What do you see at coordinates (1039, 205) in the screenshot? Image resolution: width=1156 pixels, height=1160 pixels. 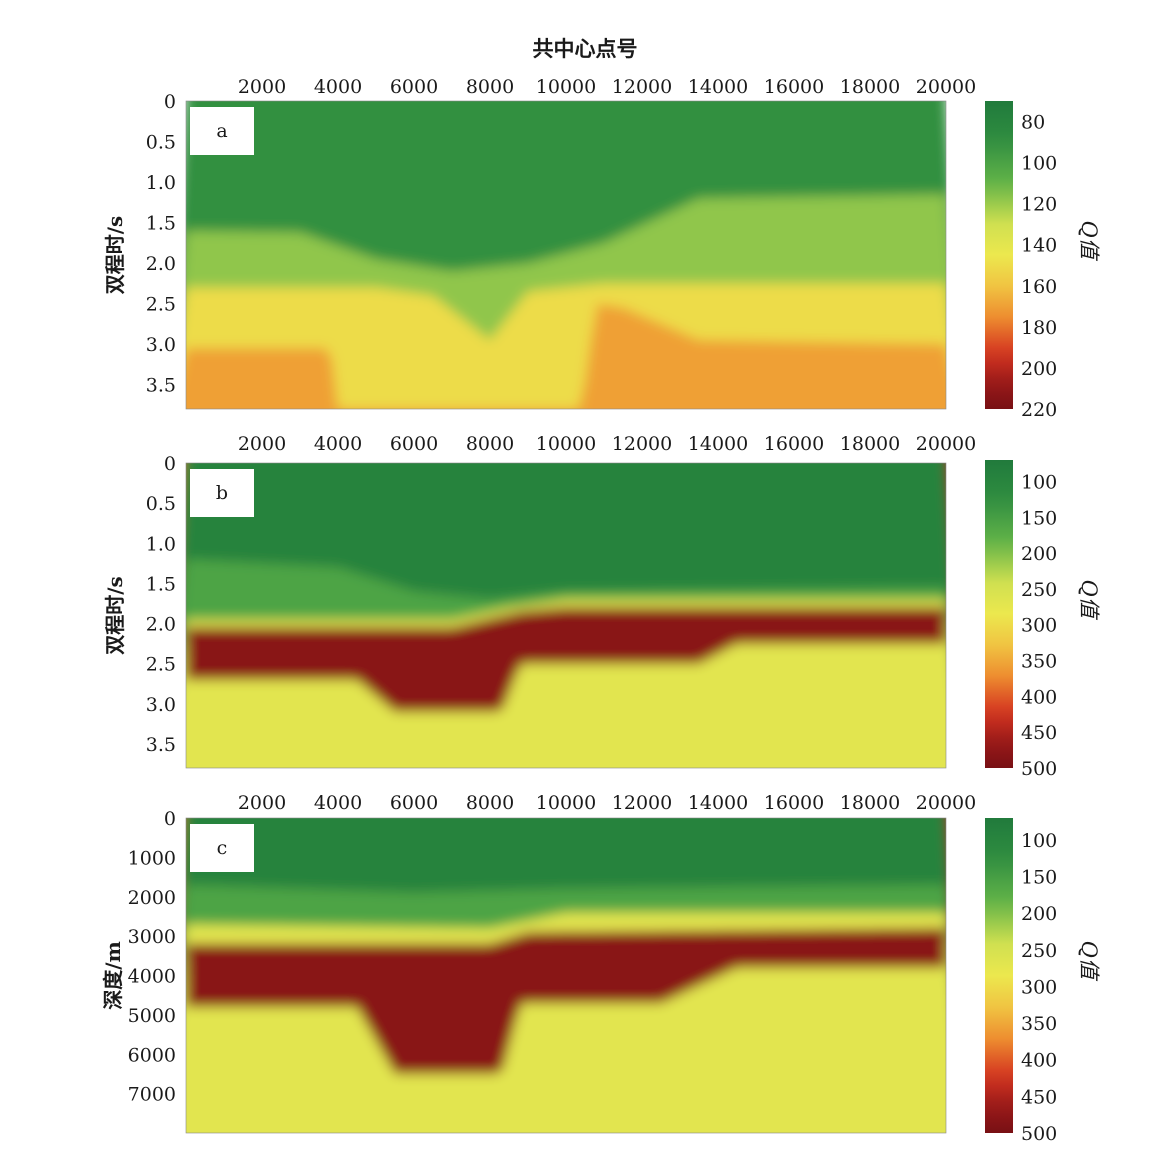 I see `colorbar-tick-label: 120` at bounding box center [1039, 205].